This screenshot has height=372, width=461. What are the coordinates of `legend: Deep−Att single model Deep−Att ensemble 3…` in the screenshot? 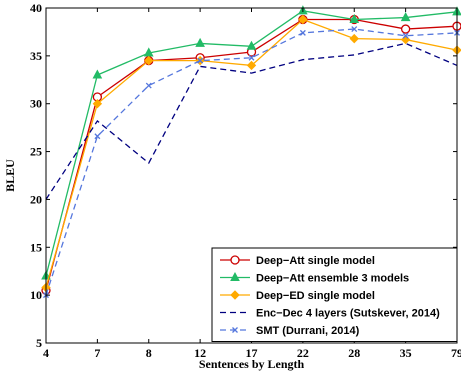 It's located at (334, 294).